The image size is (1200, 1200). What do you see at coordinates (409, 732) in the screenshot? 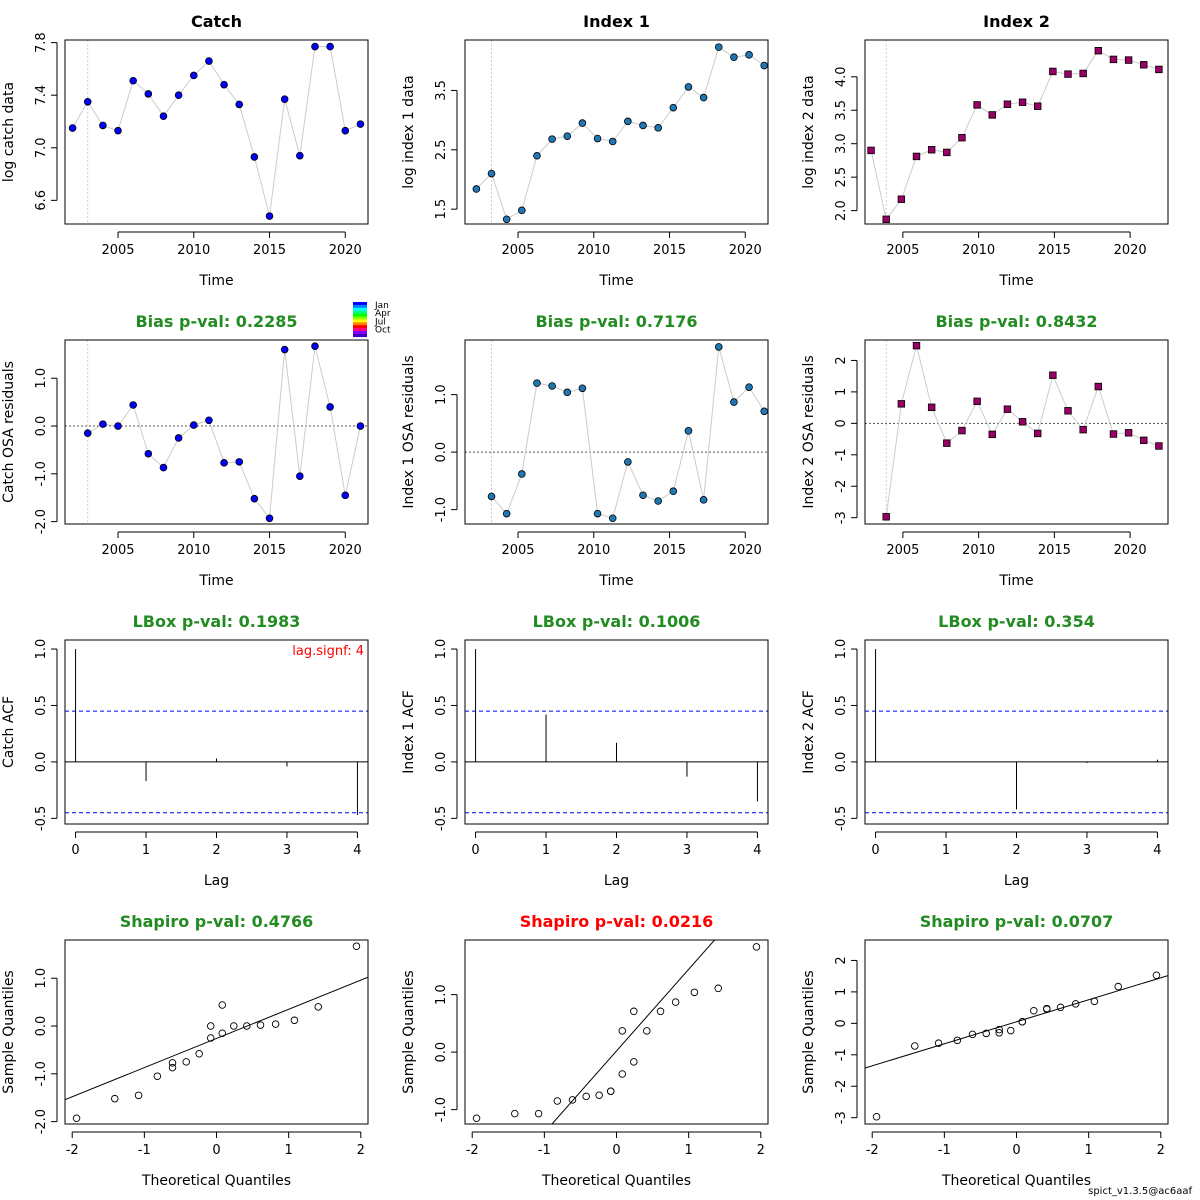
I see `y-axis-label: Index 1 ACF` at bounding box center [409, 732].